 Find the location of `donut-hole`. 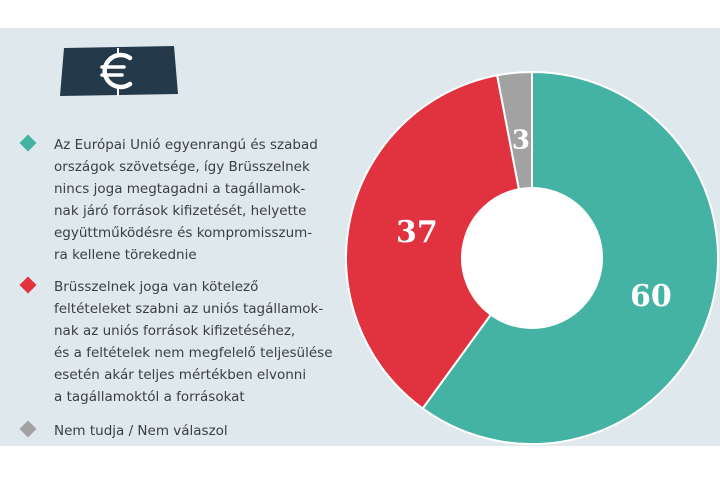

donut-hole is located at coordinates (532, 258).